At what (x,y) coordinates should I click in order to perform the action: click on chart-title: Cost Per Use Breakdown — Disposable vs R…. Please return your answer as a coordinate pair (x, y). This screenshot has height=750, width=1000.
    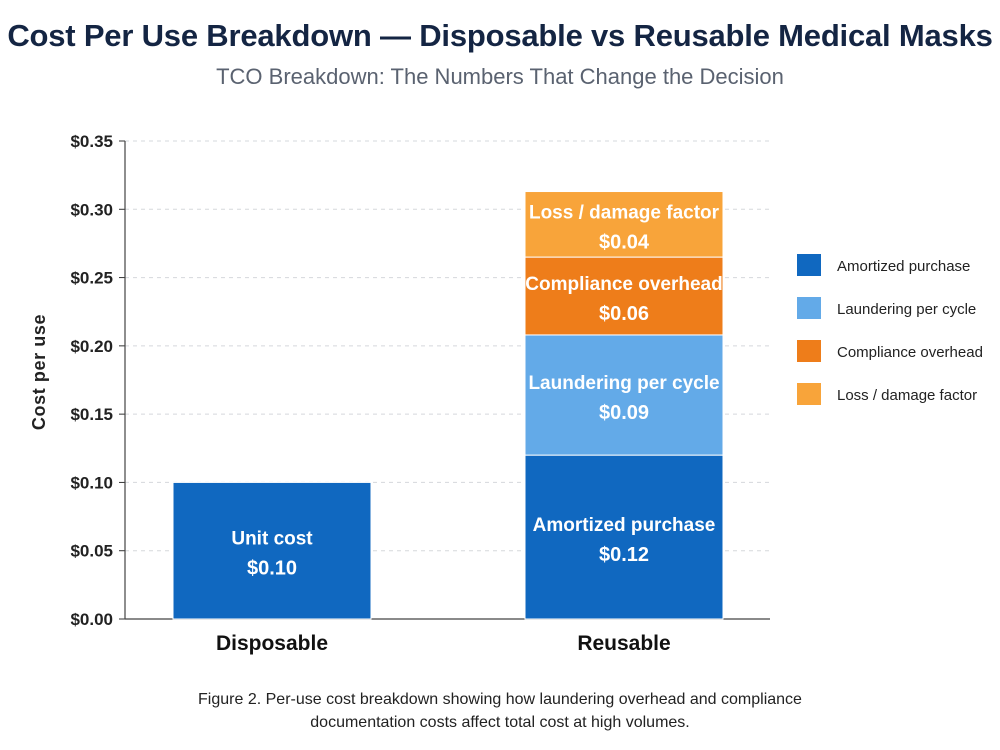
    Looking at the image, I should click on (500, 35).